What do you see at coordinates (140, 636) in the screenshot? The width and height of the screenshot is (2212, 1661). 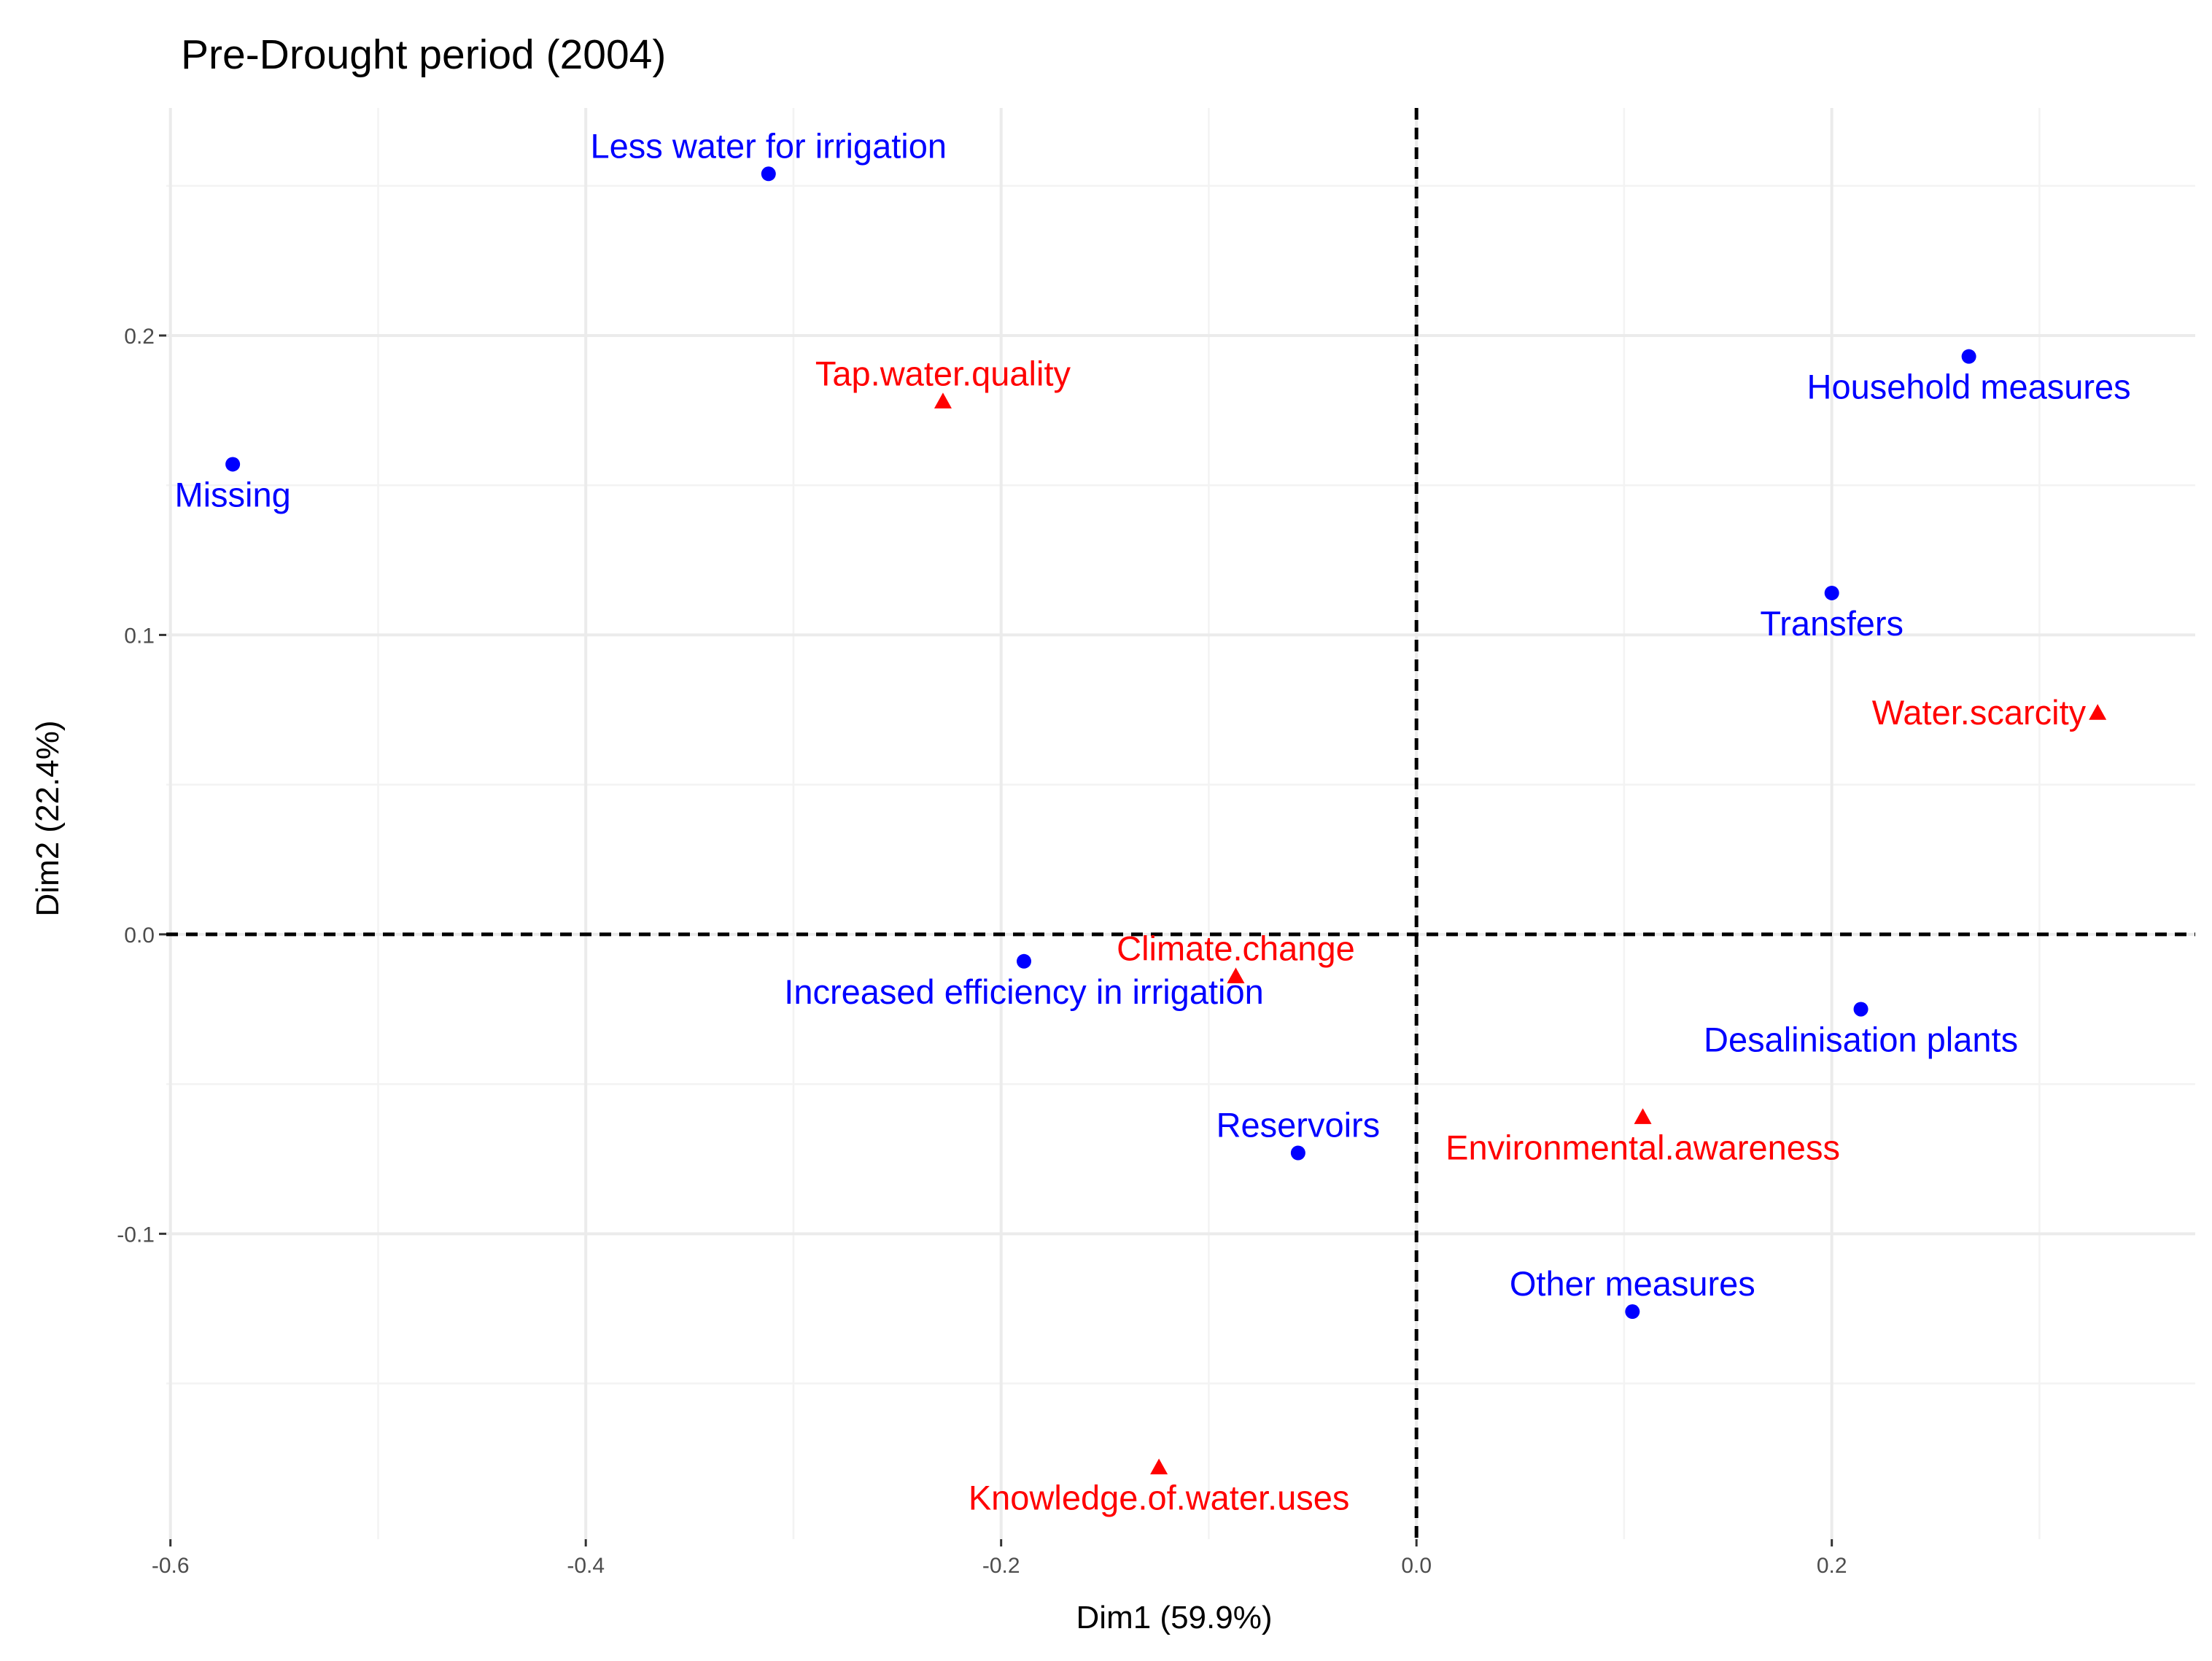 I see `y-tick-label: 0.1` at bounding box center [140, 636].